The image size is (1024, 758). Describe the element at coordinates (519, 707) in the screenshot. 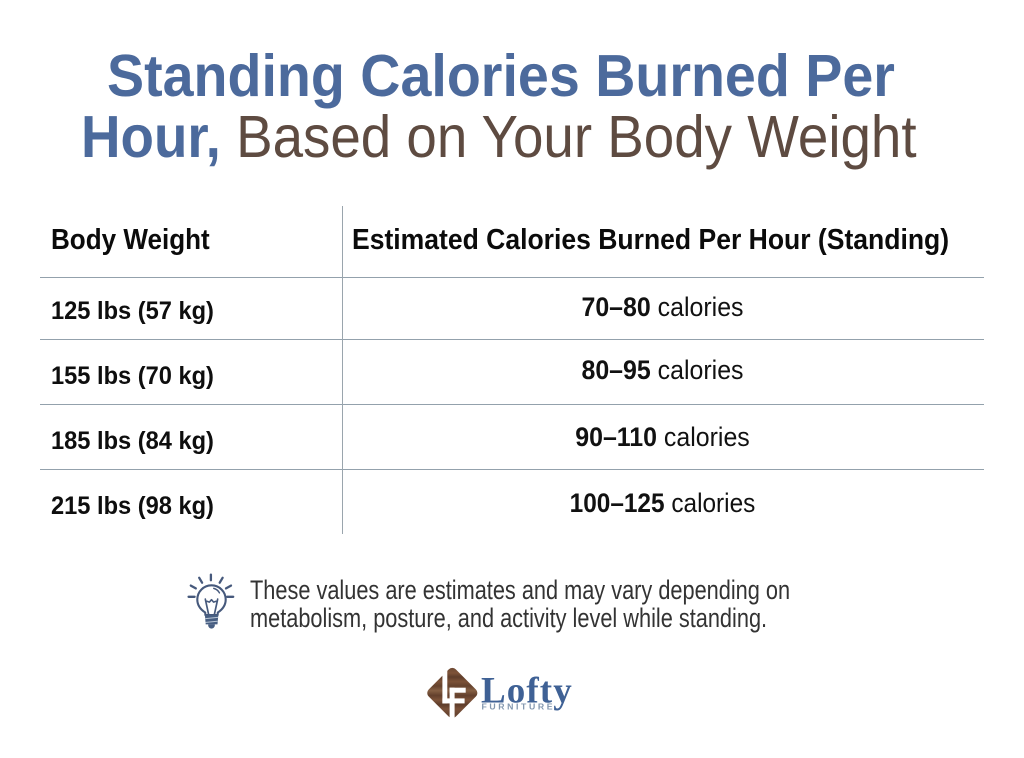

I see `svg-text: FURNITURE` at that location.